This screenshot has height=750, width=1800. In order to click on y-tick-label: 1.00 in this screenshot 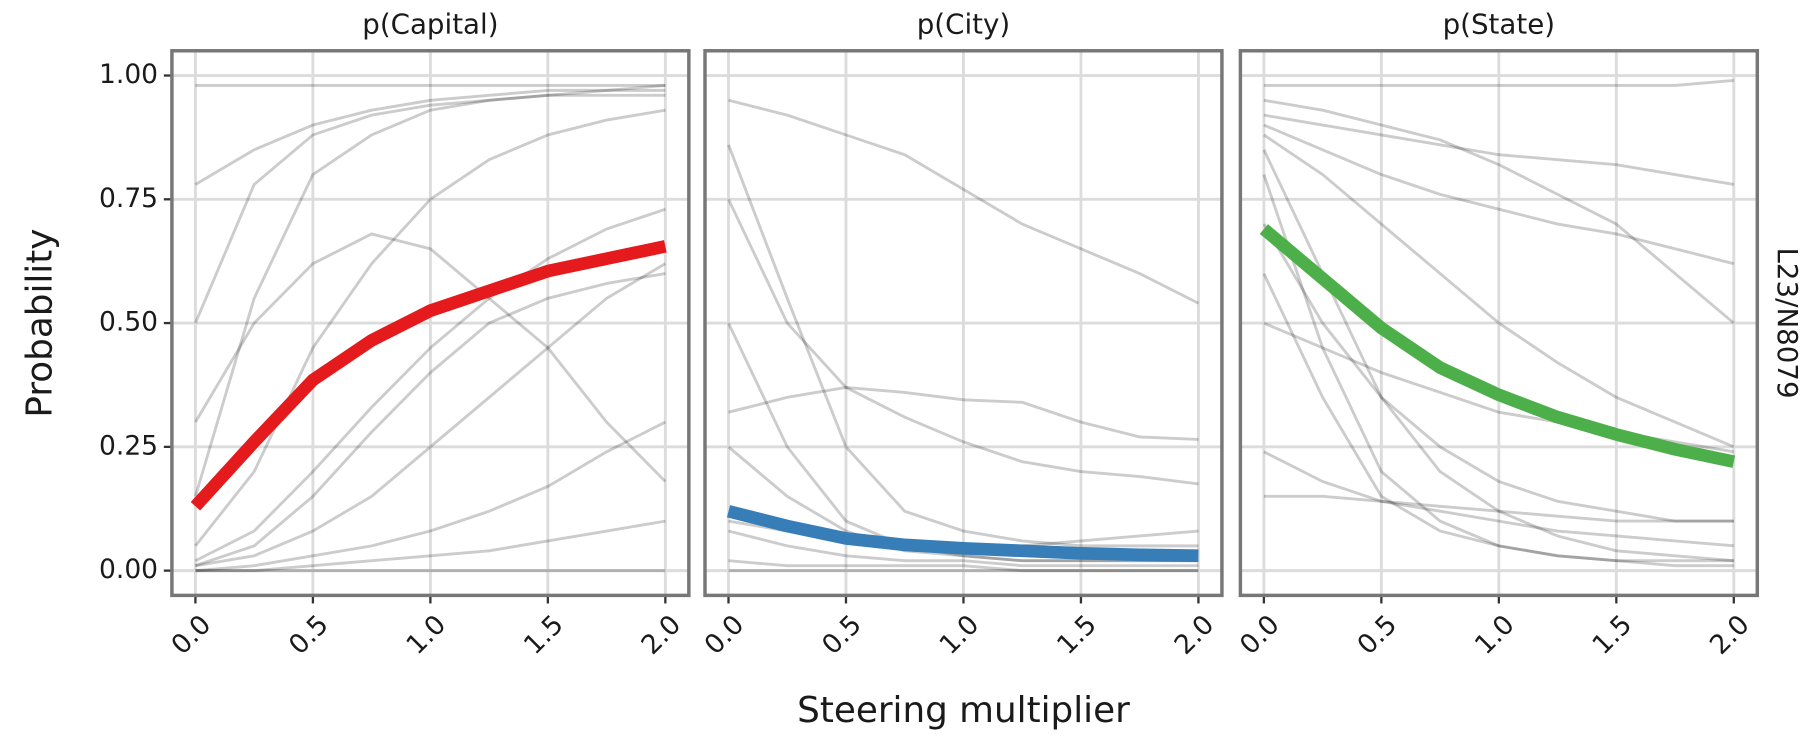, I will do `click(128, 74)`.